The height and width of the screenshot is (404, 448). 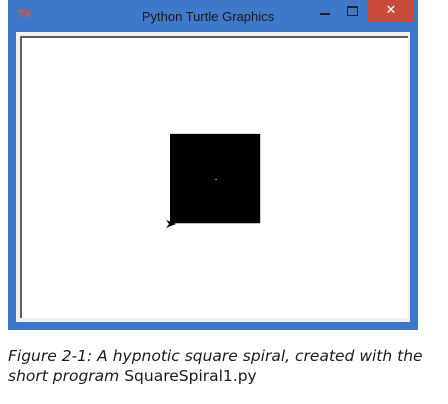 What do you see at coordinates (190, 376) in the screenshot?
I see `program-name: SquareSpiral1.py` at bounding box center [190, 376].